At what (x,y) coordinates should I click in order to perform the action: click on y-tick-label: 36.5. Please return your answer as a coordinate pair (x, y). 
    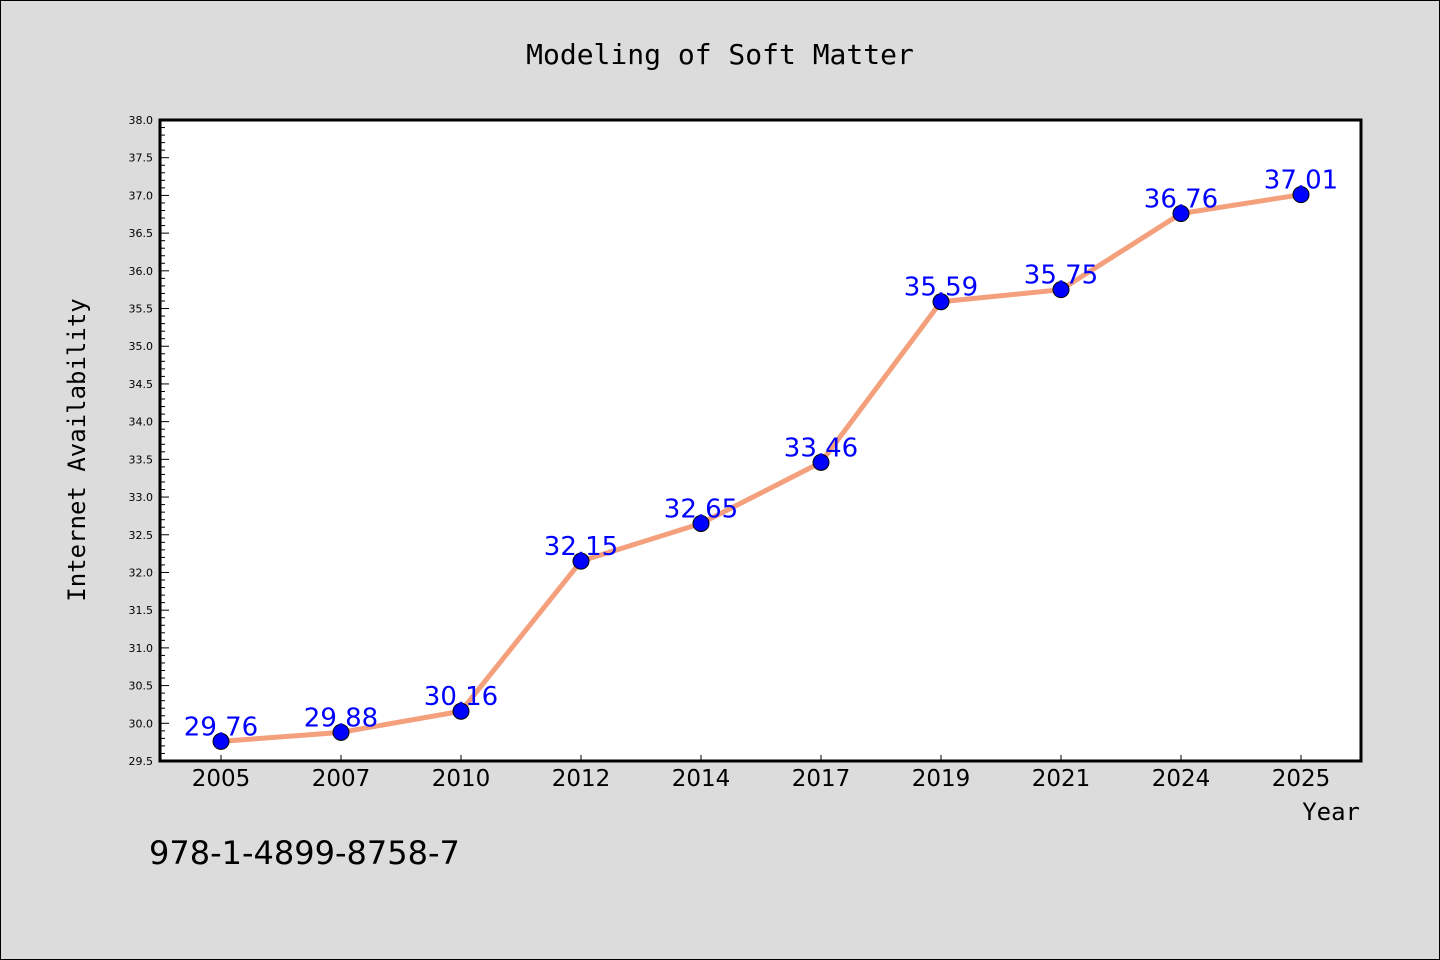
    Looking at the image, I should click on (141, 233).